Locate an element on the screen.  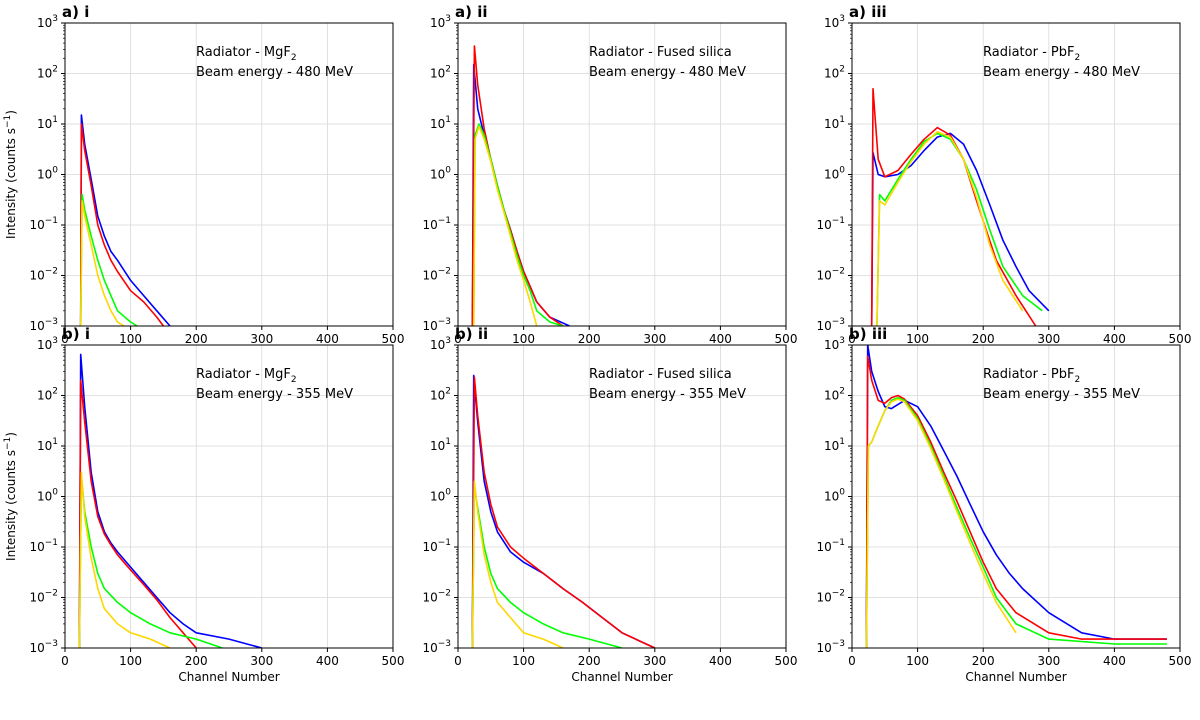
y-axis-label-superscript: −1 is located at coordinates (8, 121).